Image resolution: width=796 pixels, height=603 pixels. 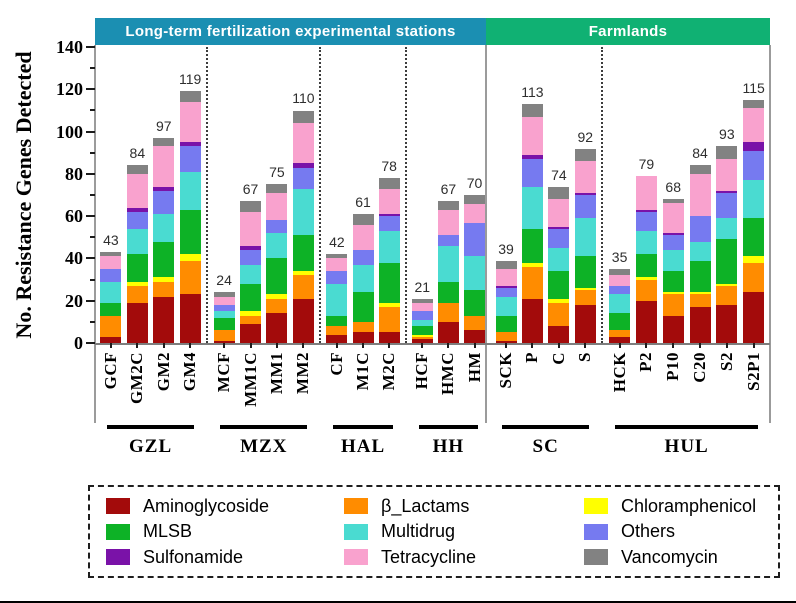 I want to click on legend-item-Vancomycin: Vancomycin, so click(x=676, y=557).